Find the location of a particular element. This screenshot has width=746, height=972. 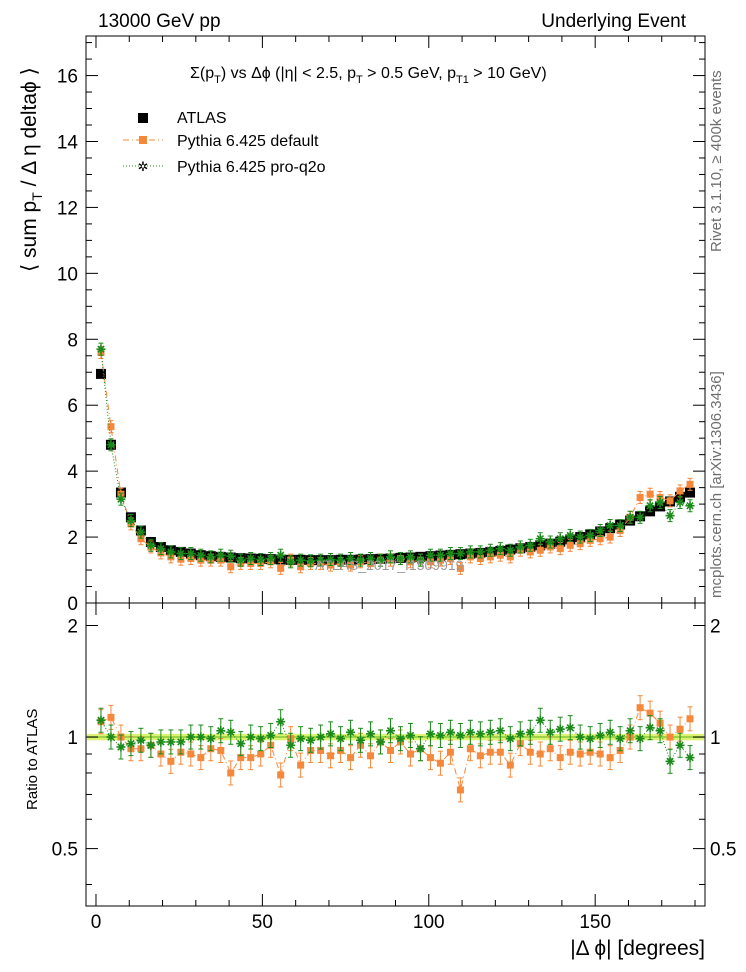

y-tick-label: 4 is located at coordinates (72, 472).